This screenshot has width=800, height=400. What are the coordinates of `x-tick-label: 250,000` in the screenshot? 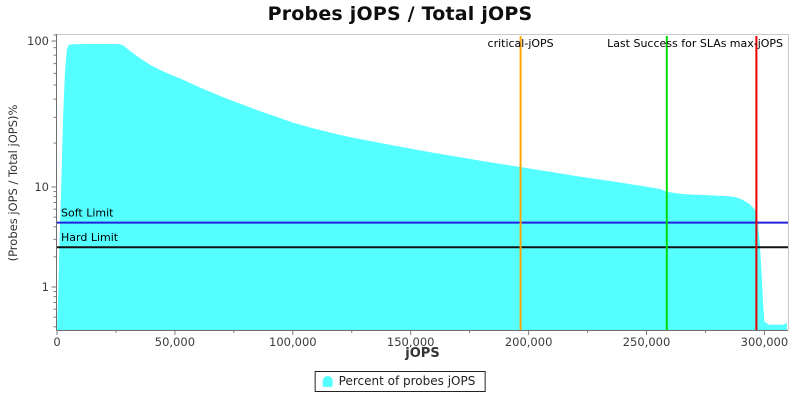 It's located at (647, 342).